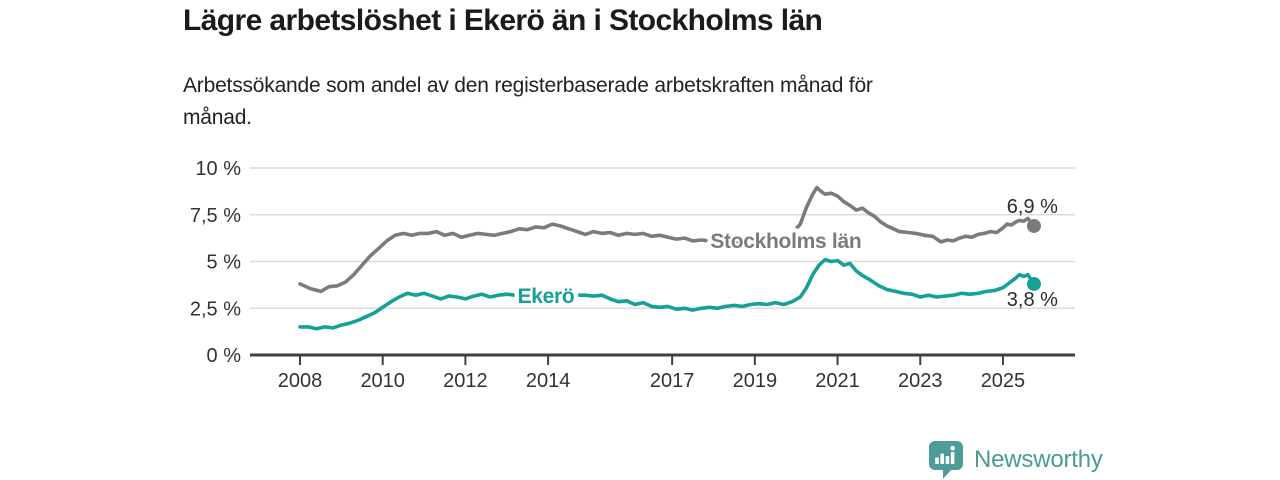 The width and height of the screenshot is (1280, 480). Describe the element at coordinates (224, 263) in the screenshot. I see `y-axis-tick-label: 5 %` at that location.